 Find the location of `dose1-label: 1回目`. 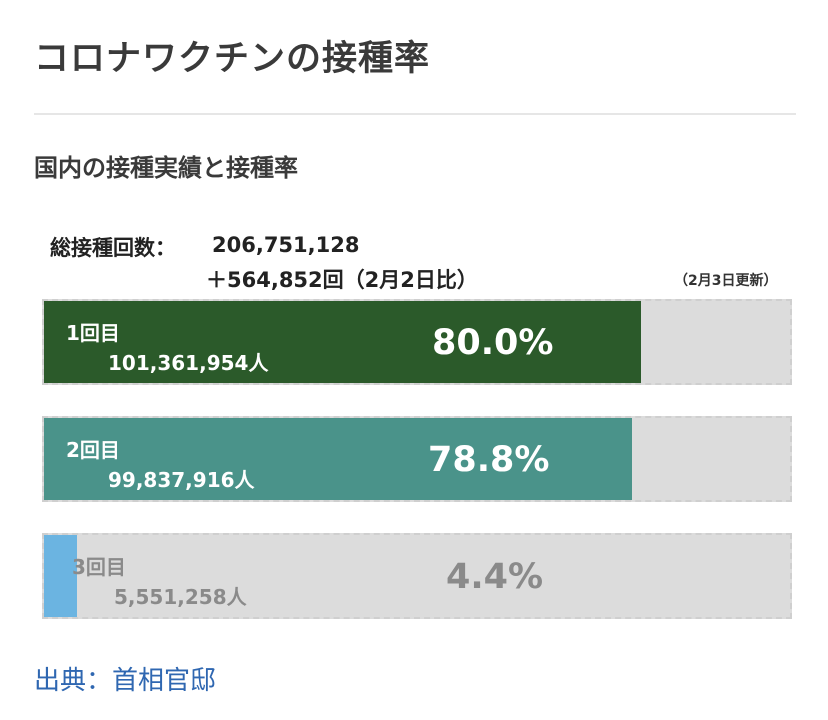

dose1-label: 1回目 is located at coordinates (93, 333).